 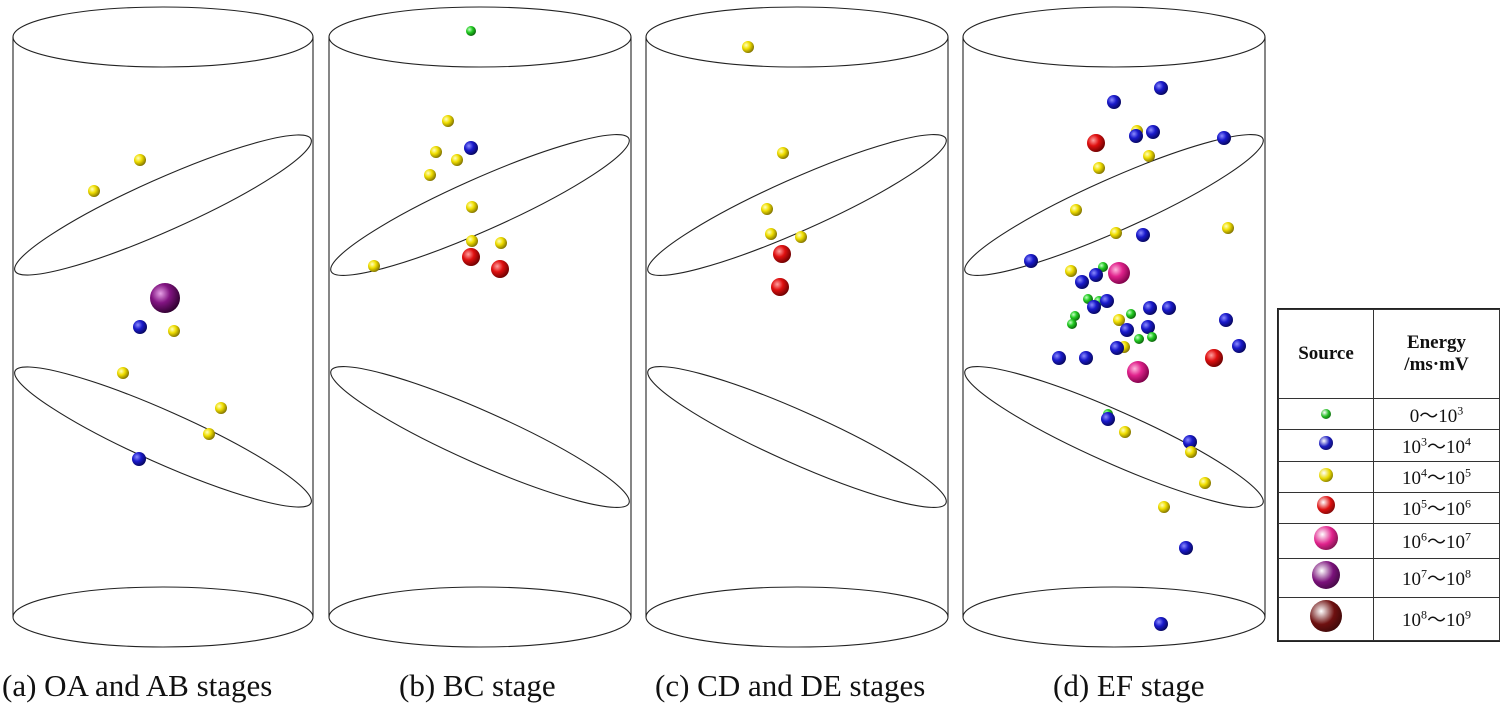 I want to click on cylinder-c-plane-upper, so click(x=797, y=205).